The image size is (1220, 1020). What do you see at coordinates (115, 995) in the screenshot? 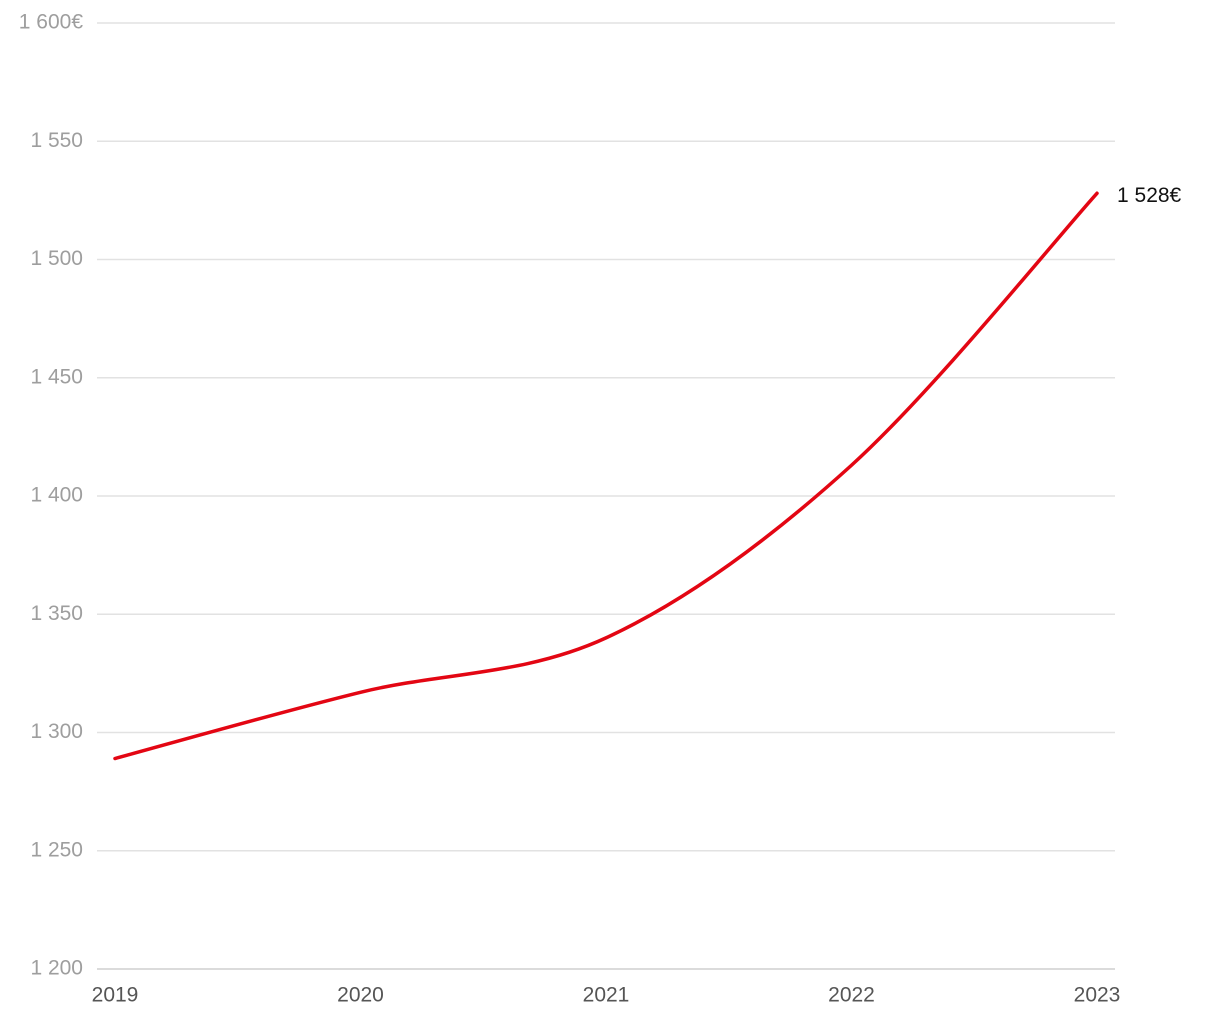
I see `x-tick-label: 2019` at bounding box center [115, 995].